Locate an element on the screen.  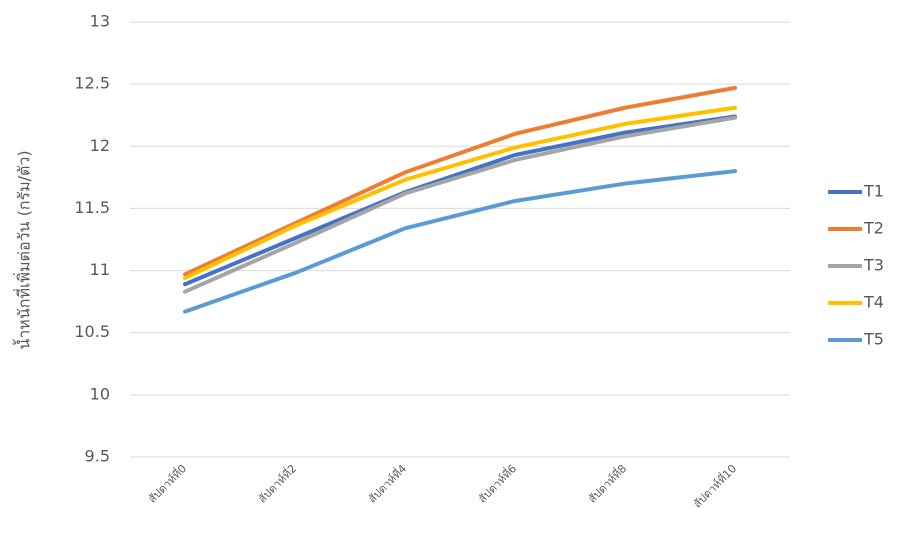
y-tick-label: 9.5 is located at coordinates (97, 456).